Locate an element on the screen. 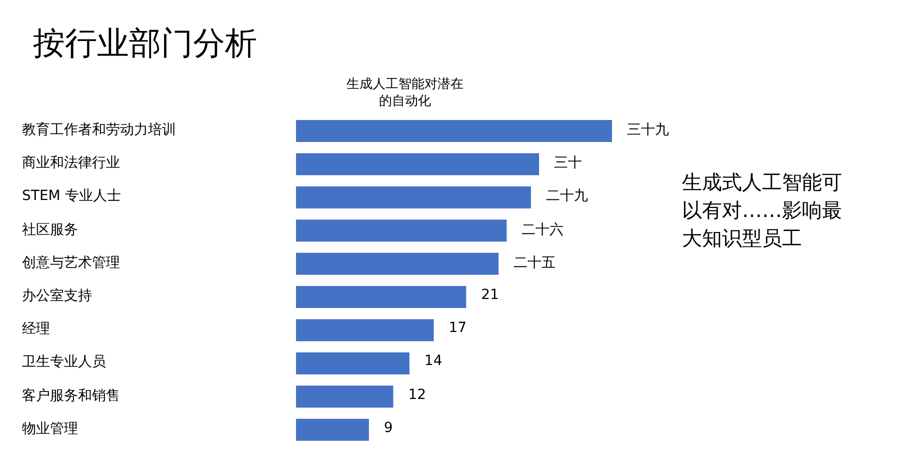  data-label: 二十六 is located at coordinates (543, 229).